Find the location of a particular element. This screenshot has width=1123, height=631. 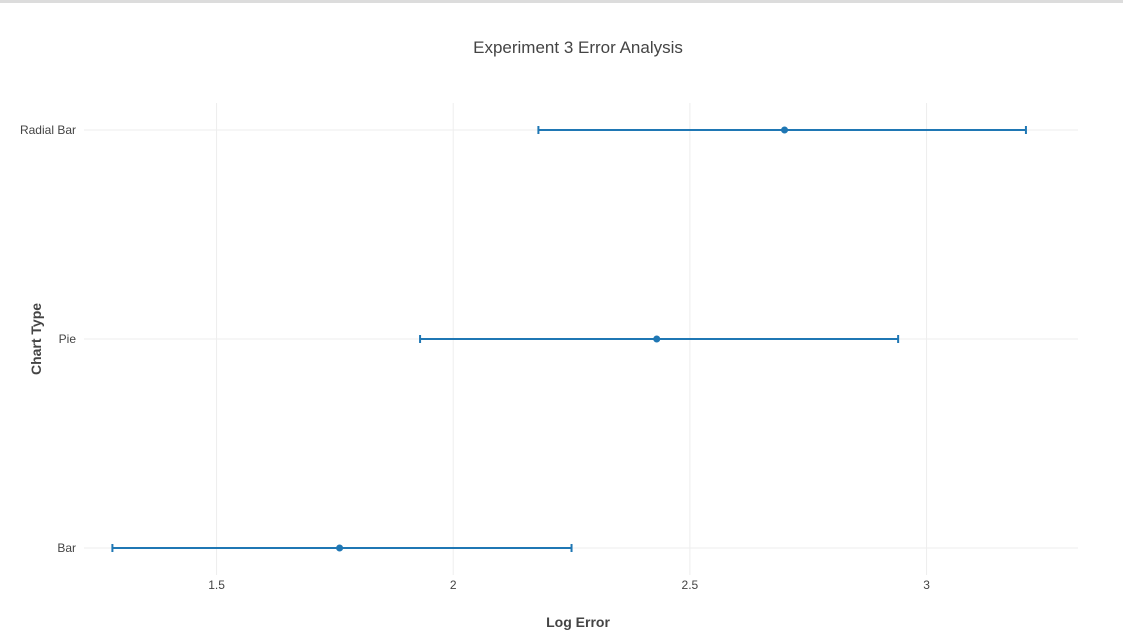

top-divider is located at coordinates (561, 1).